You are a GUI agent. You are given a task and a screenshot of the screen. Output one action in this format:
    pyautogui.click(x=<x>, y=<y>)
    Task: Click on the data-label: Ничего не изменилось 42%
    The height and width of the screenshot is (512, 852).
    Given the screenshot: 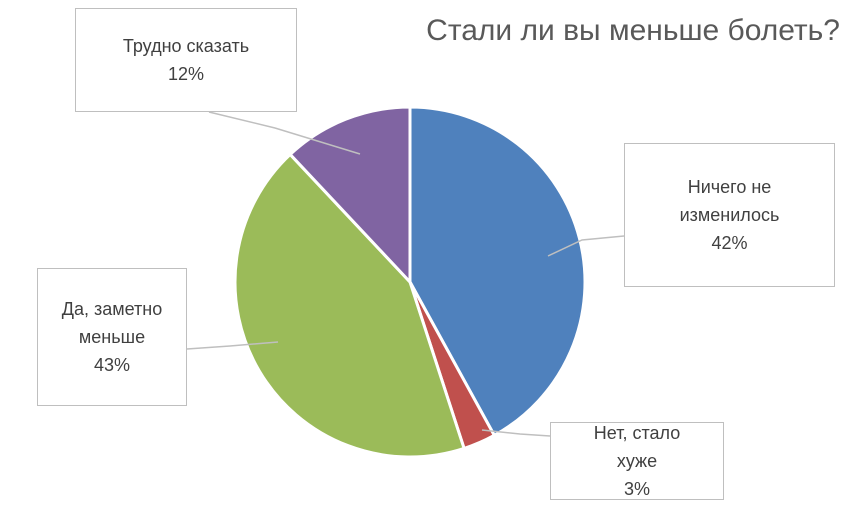 What is the action you would take?
    pyautogui.click(x=729, y=215)
    